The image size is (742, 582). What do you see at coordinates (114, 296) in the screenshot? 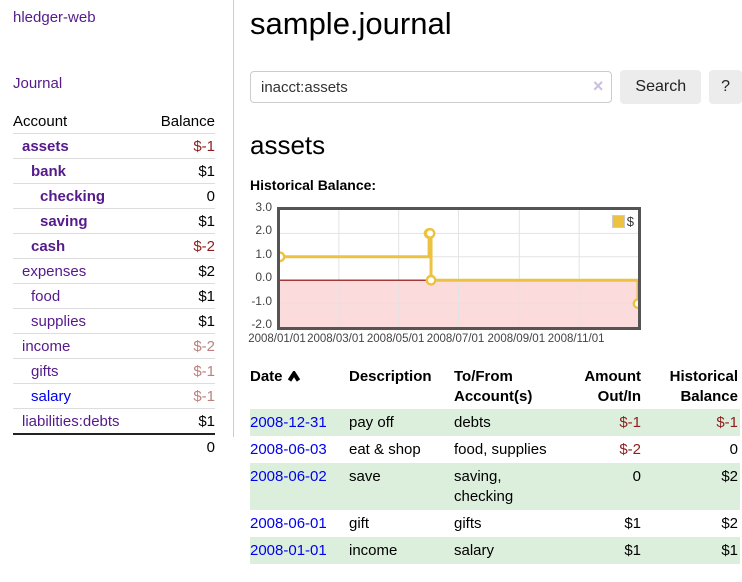
I see `account-row: food $1` at bounding box center [114, 296].